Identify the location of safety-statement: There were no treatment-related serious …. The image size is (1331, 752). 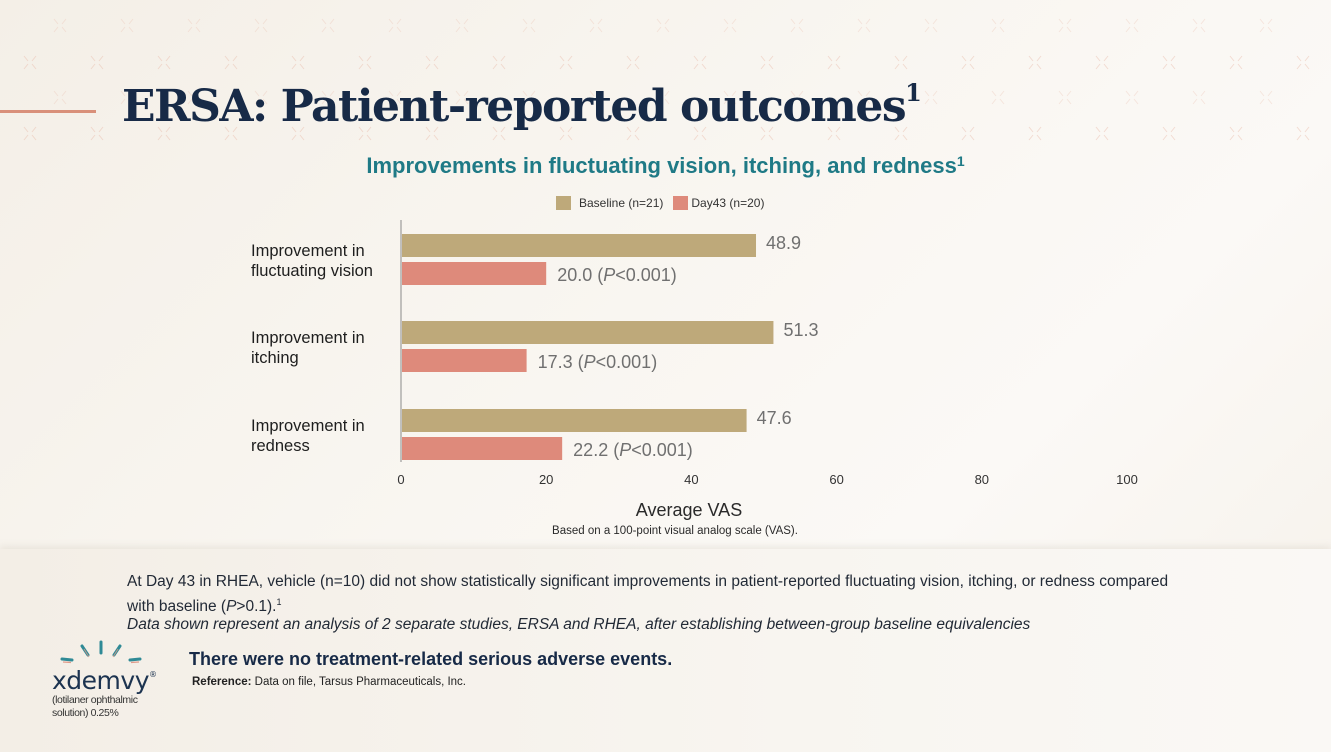
(431, 659).